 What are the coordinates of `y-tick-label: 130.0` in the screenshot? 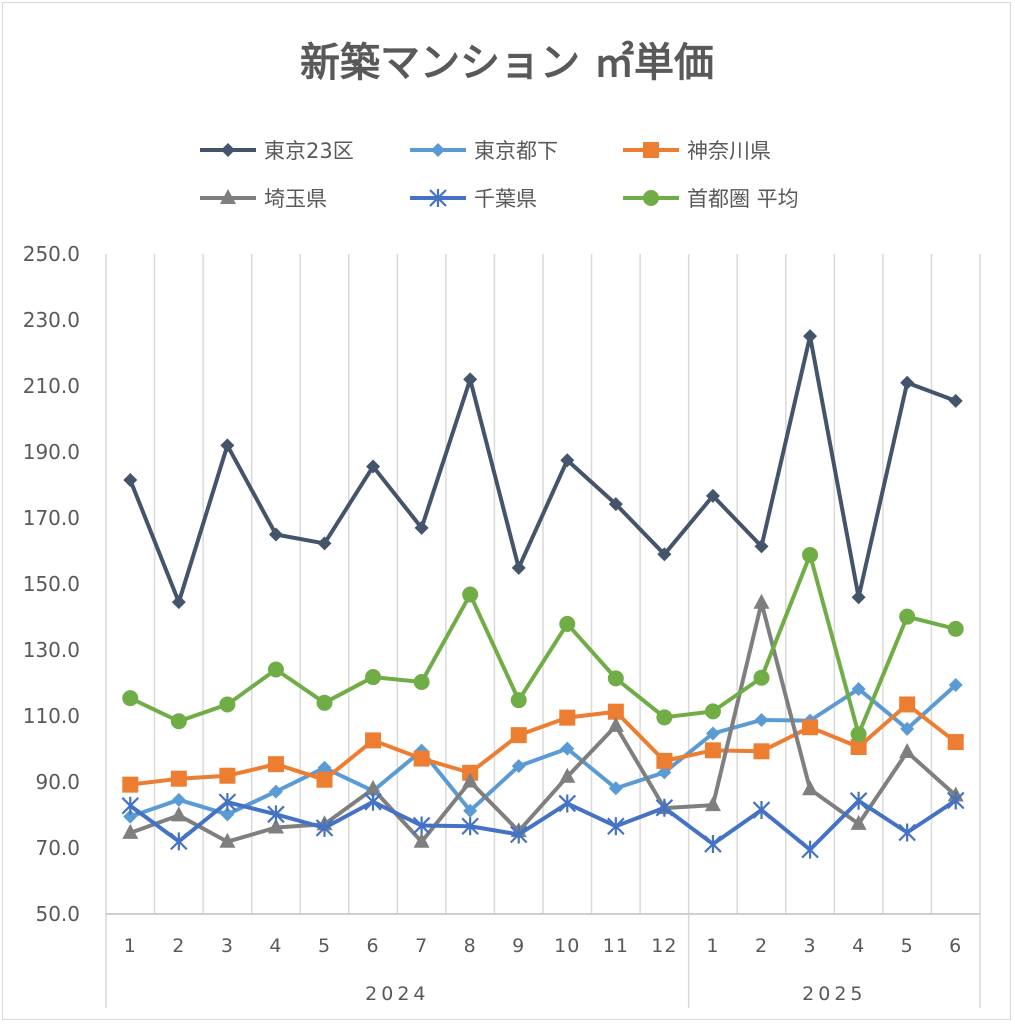 It's located at (51, 650).